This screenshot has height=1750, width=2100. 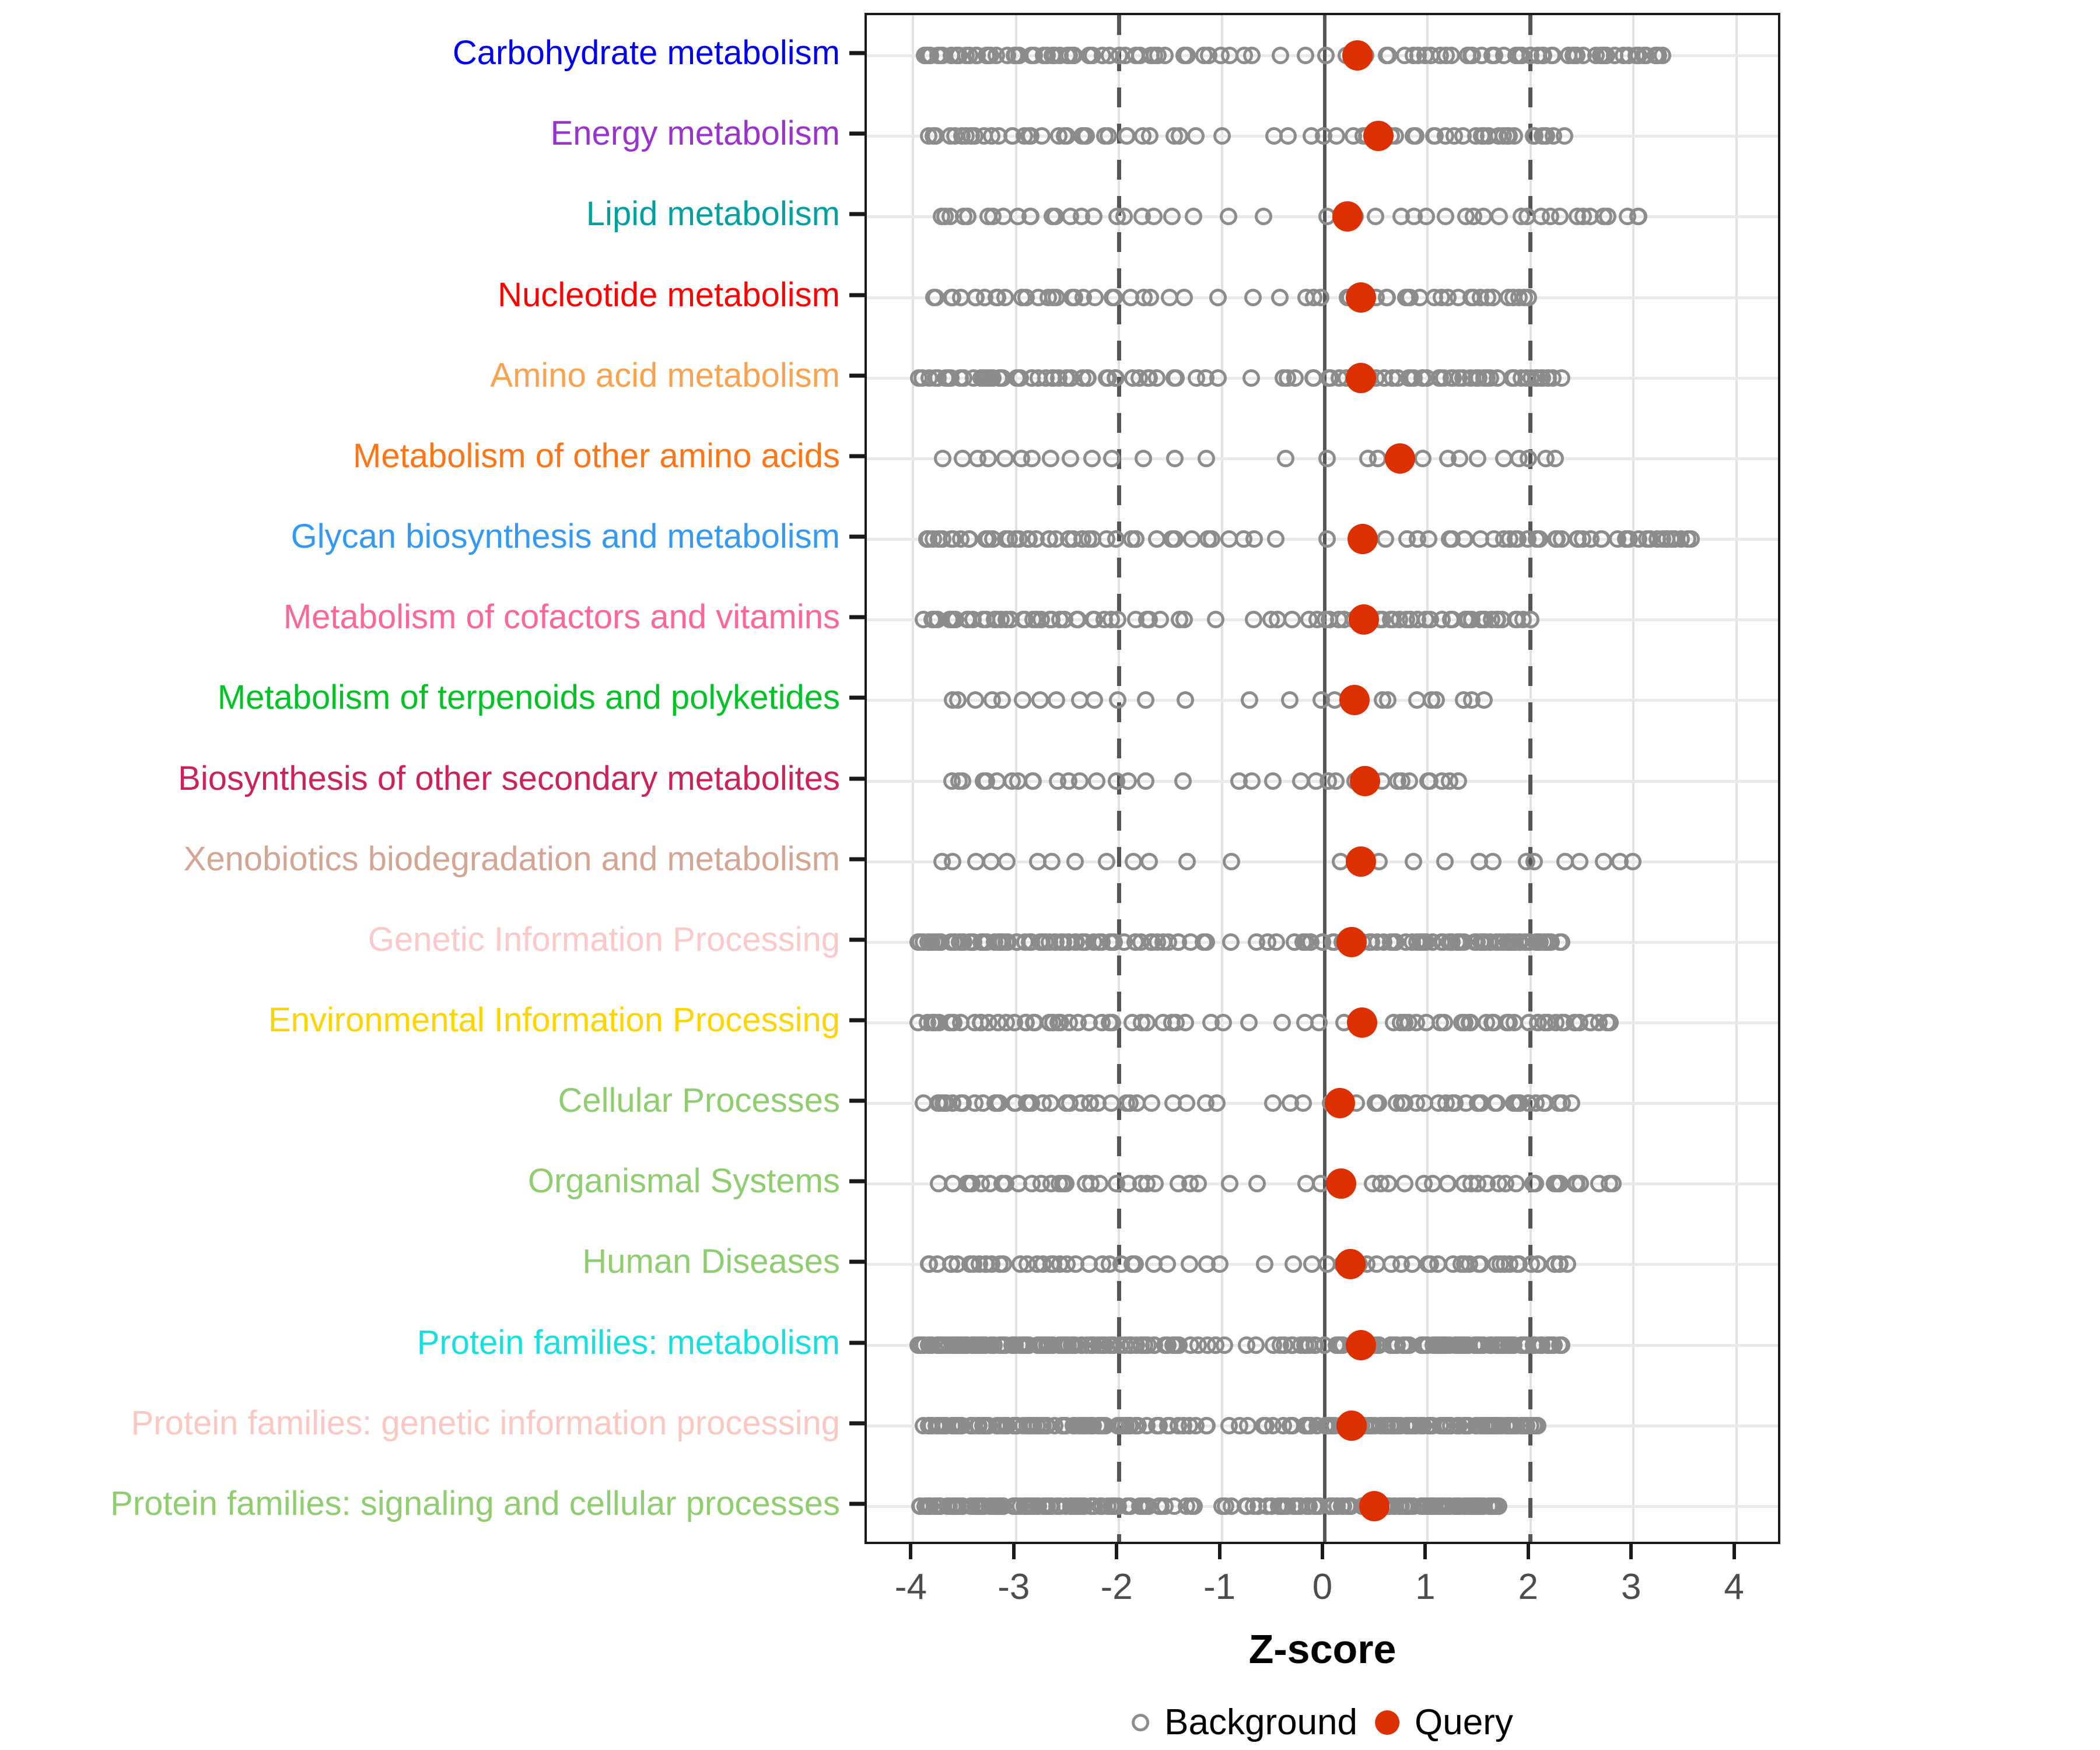 I want to click on legend-label-background: Background, so click(x=1261, y=1722).